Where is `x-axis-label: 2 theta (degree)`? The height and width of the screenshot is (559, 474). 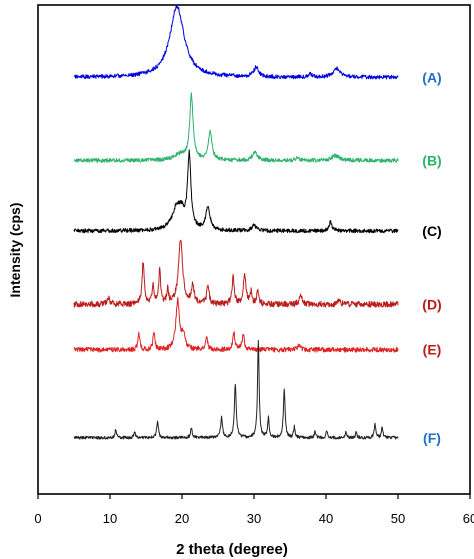 x-axis-label: 2 theta (degree) is located at coordinates (232, 549).